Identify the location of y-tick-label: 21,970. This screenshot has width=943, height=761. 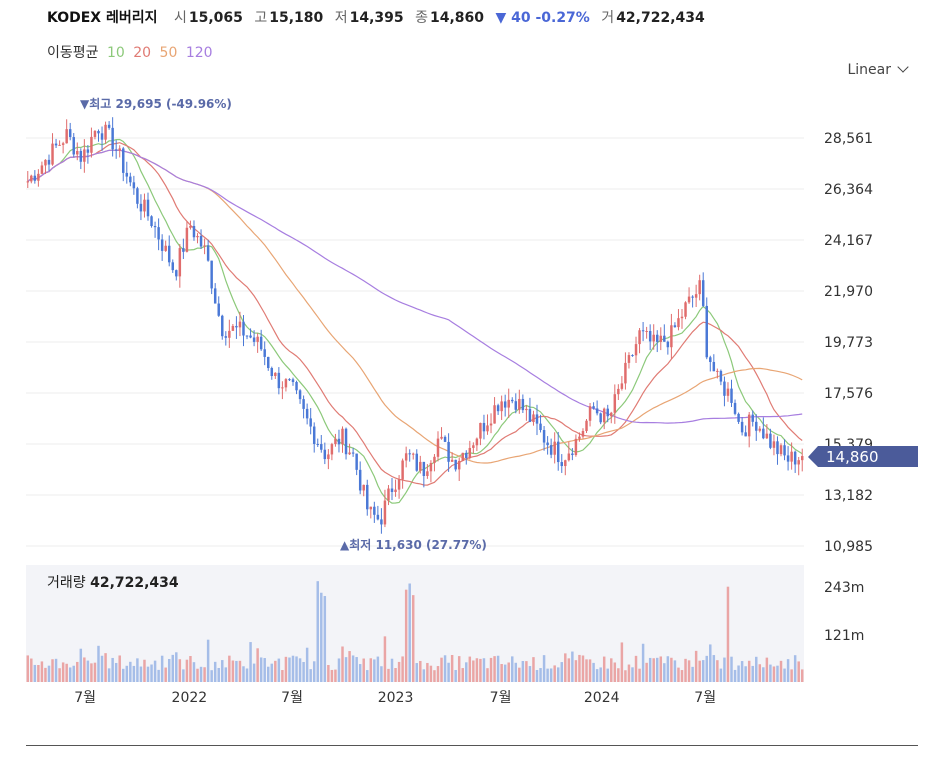
(848, 292).